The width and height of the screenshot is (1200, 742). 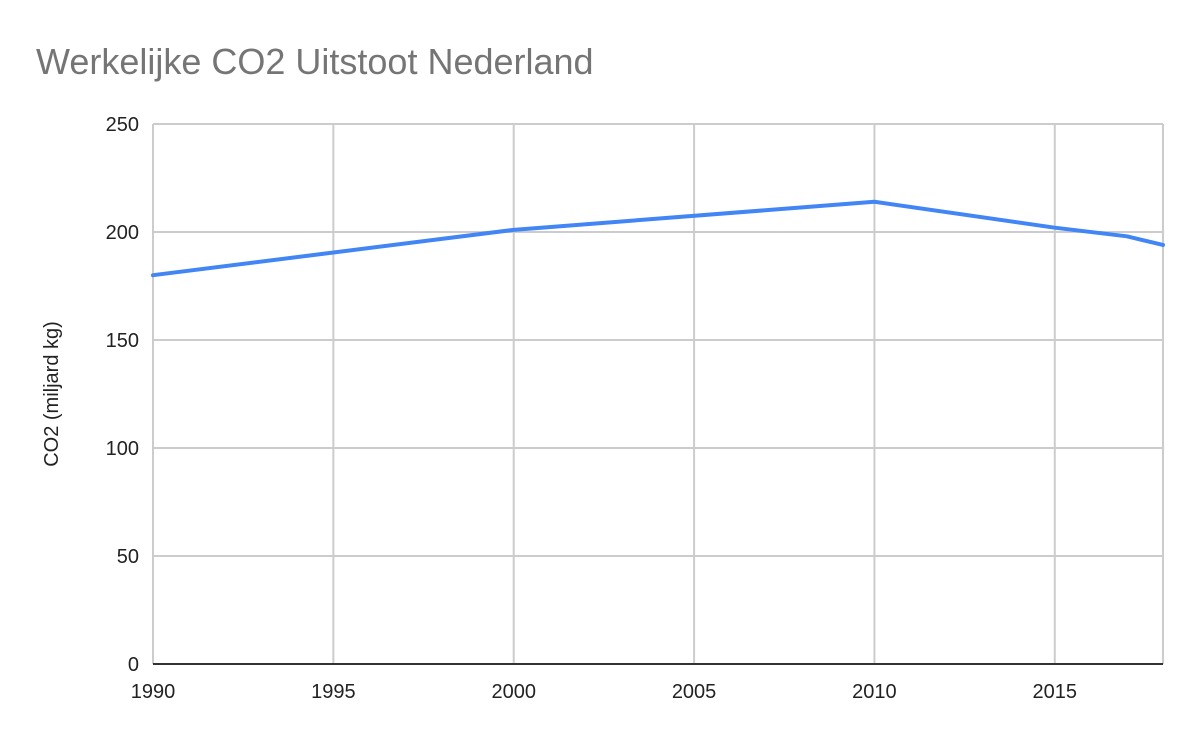 What do you see at coordinates (128, 557) in the screenshot?
I see `y-tick-label: 50` at bounding box center [128, 557].